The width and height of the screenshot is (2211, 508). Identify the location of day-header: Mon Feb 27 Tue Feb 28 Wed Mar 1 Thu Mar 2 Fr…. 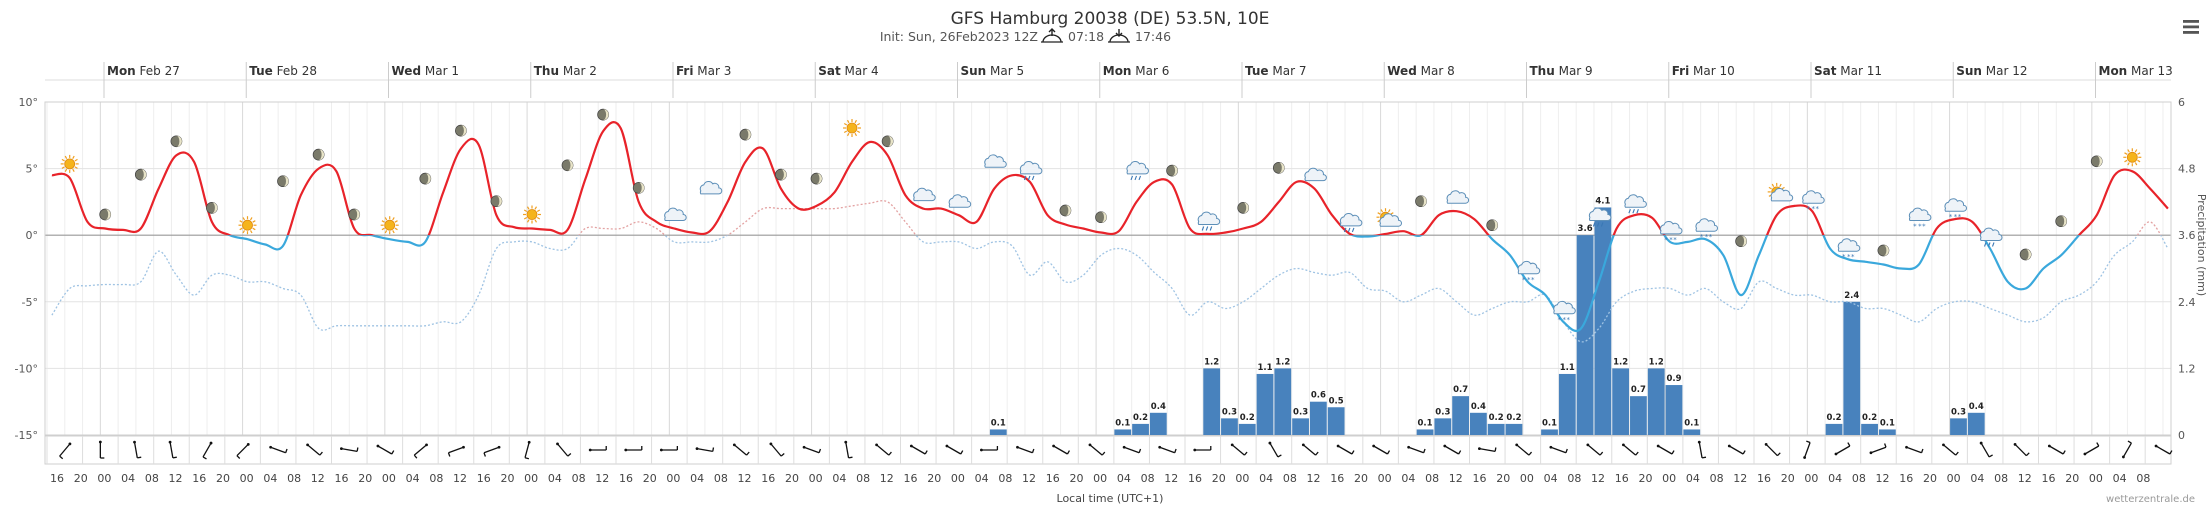
(1109, 80).